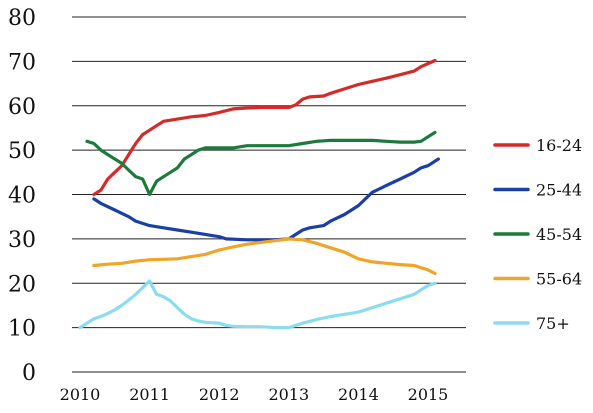  Describe the element at coordinates (22, 240) in the screenshot. I see `y-tick-label: 30` at that location.